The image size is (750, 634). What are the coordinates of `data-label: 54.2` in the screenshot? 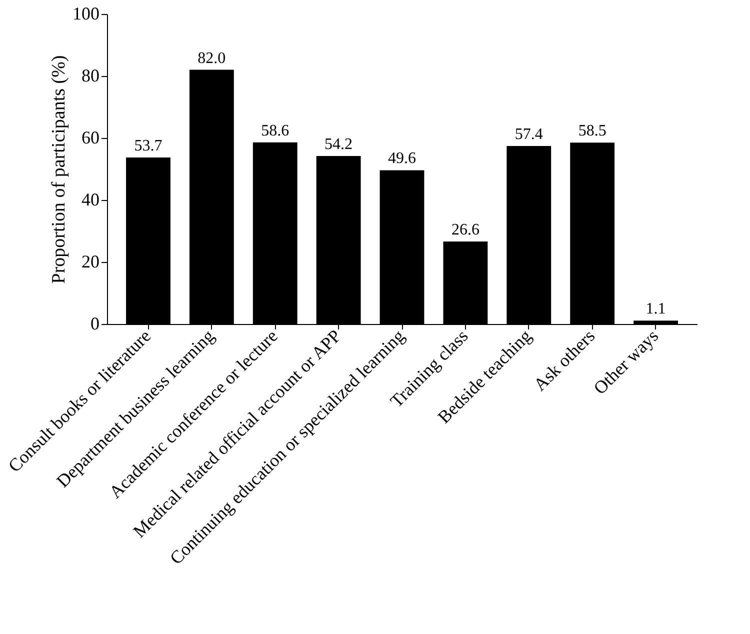 It's located at (338, 144).